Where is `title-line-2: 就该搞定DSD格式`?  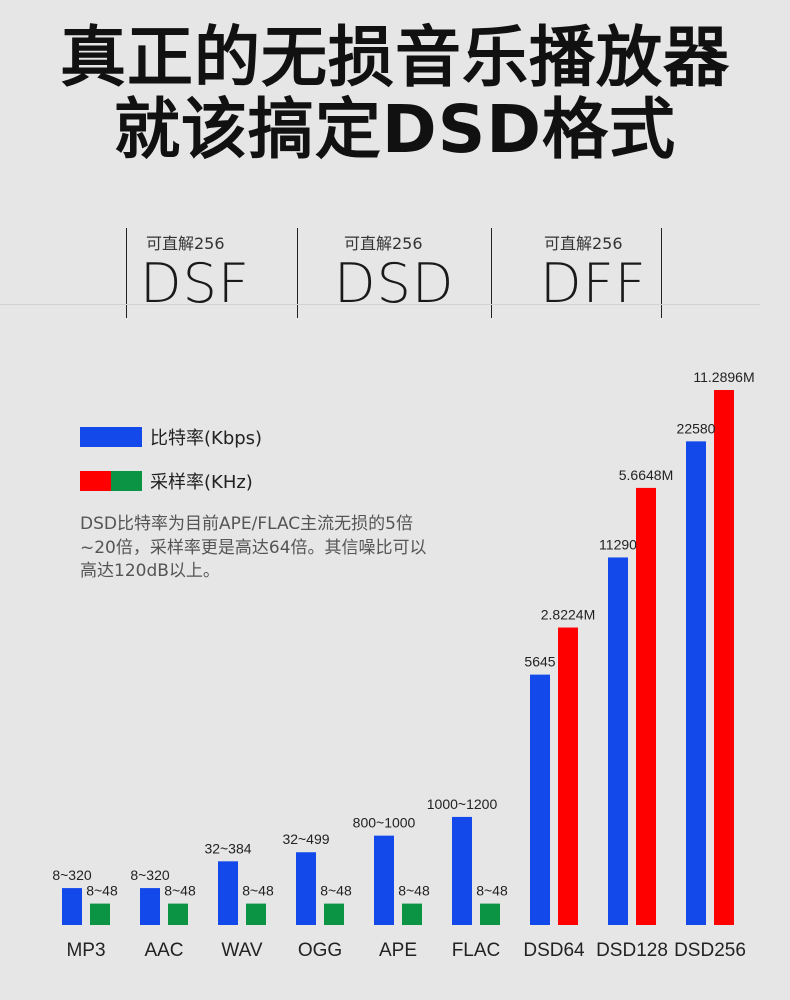
title-line-2: 就该搞定DSD格式 is located at coordinates (395, 129).